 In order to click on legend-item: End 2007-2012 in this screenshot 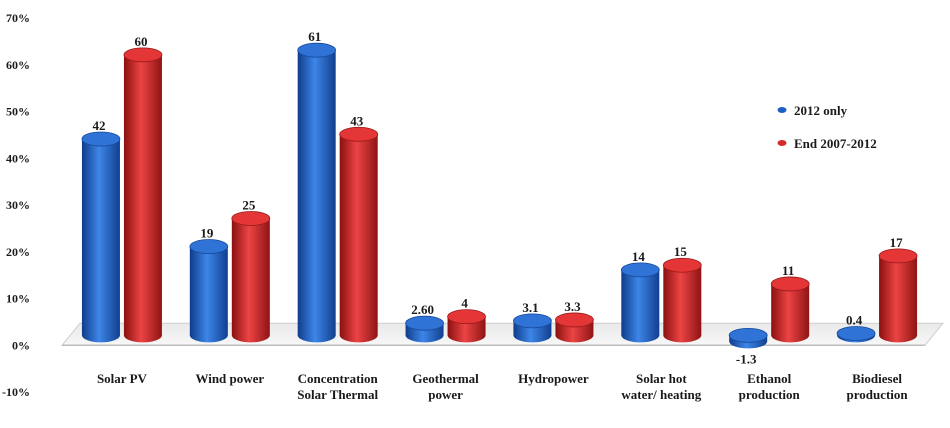, I will do `click(827, 143)`.